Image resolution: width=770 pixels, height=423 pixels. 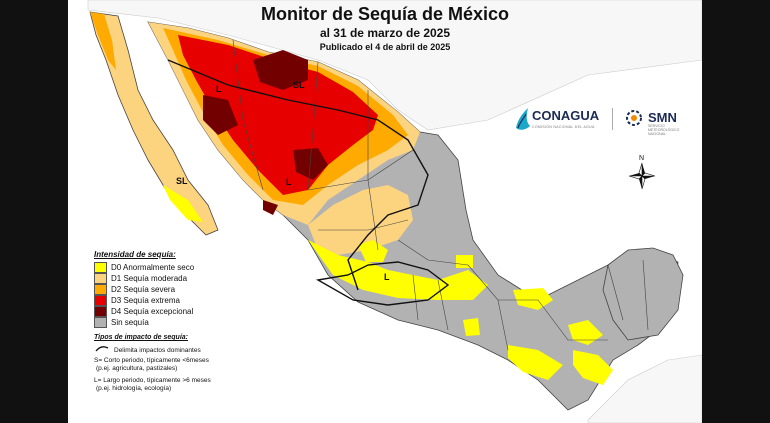 I want to click on legend-item-no-drought: Sin sequía, so click(x=121, y=322).